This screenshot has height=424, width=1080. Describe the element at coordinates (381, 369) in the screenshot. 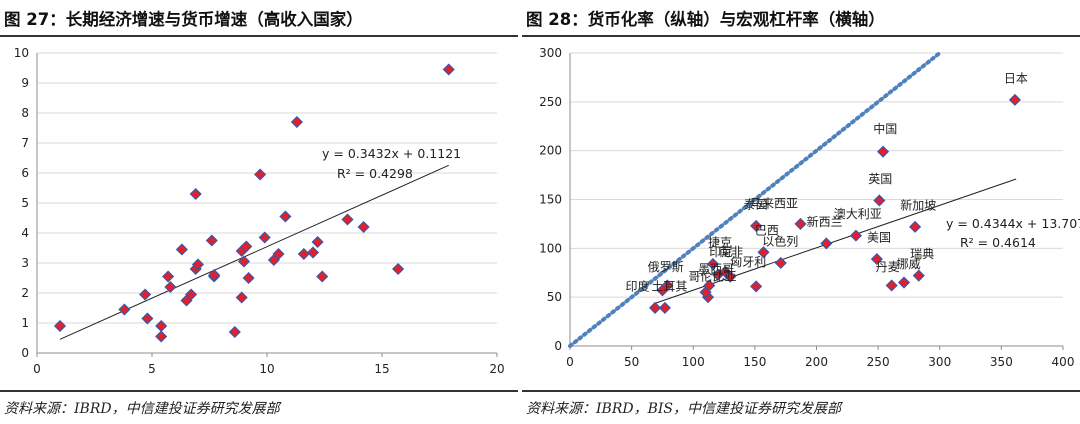

I see `x-tick-label: 15` at that location.